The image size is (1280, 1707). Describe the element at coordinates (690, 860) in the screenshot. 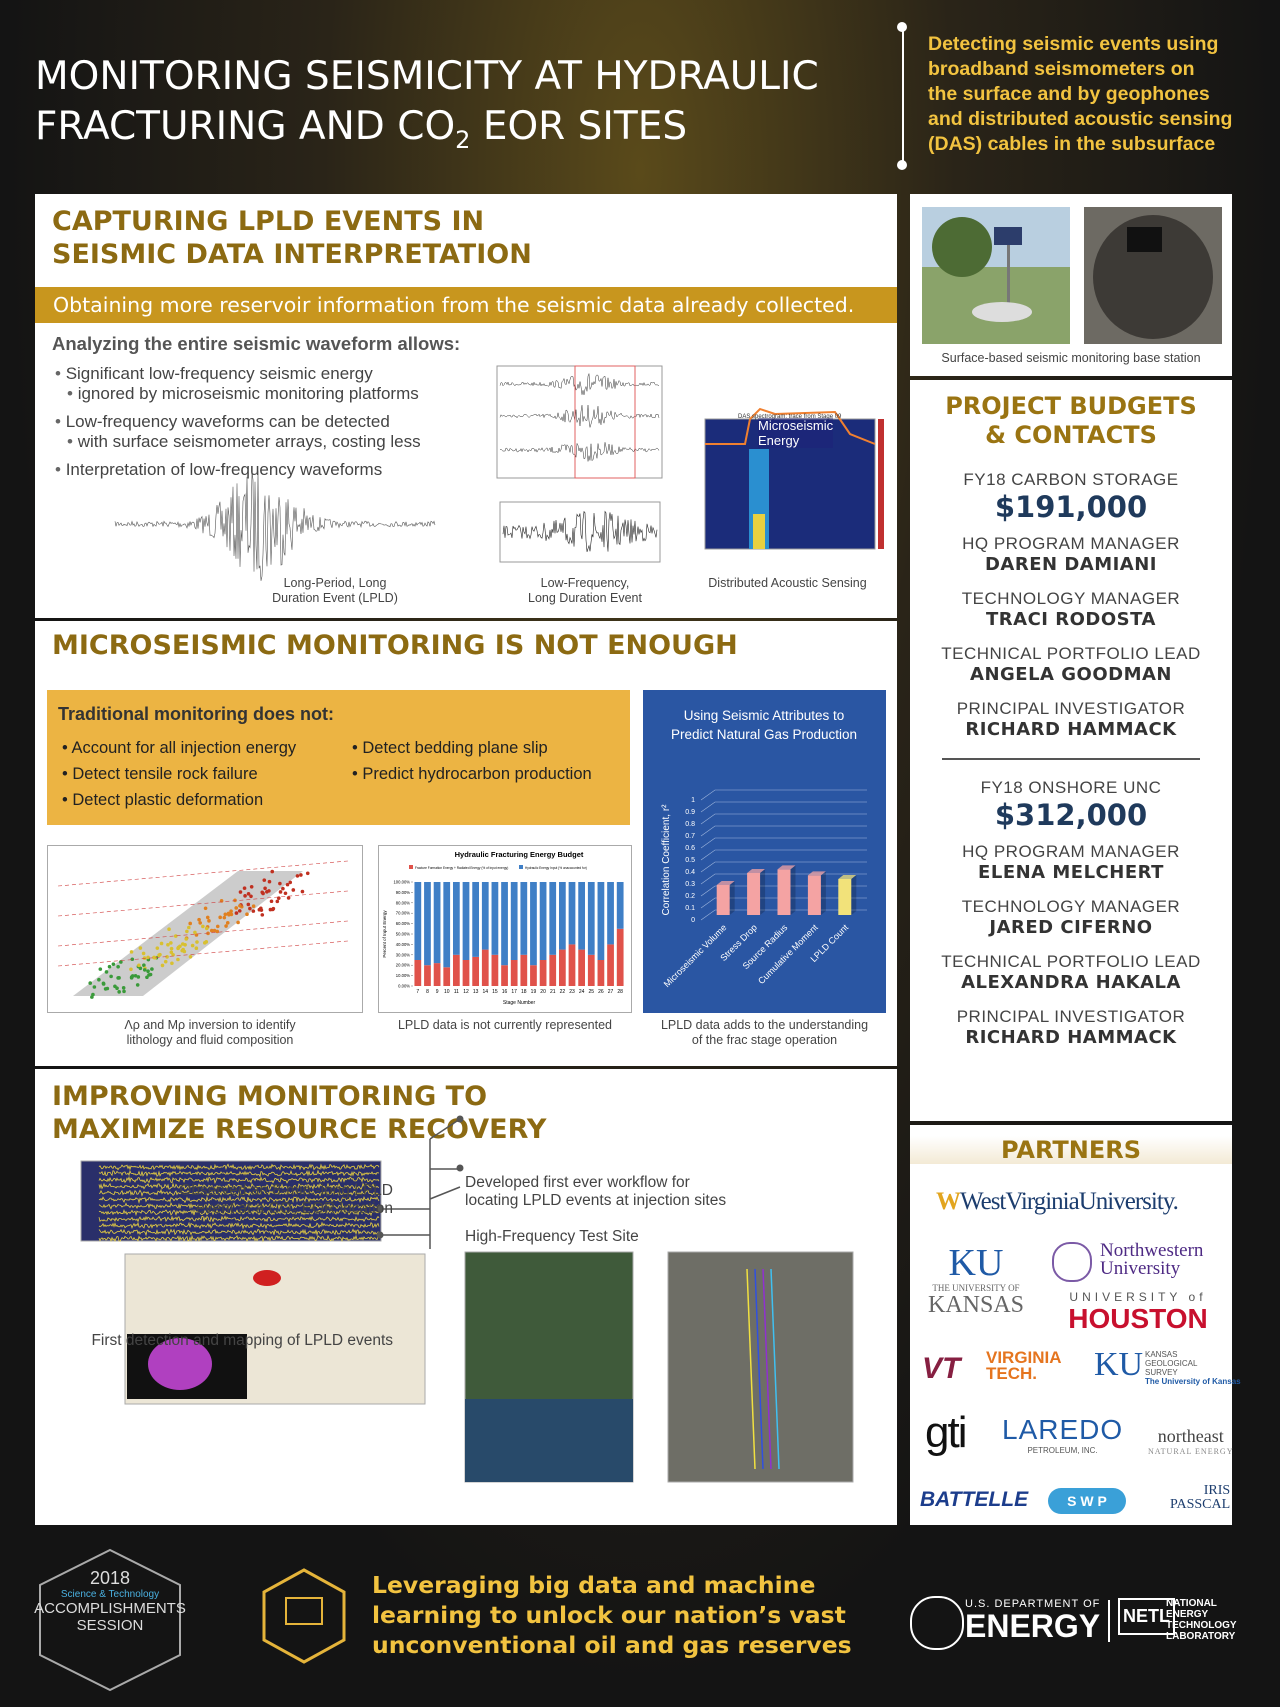

I see `y-tick-label: 0.5` at that location.